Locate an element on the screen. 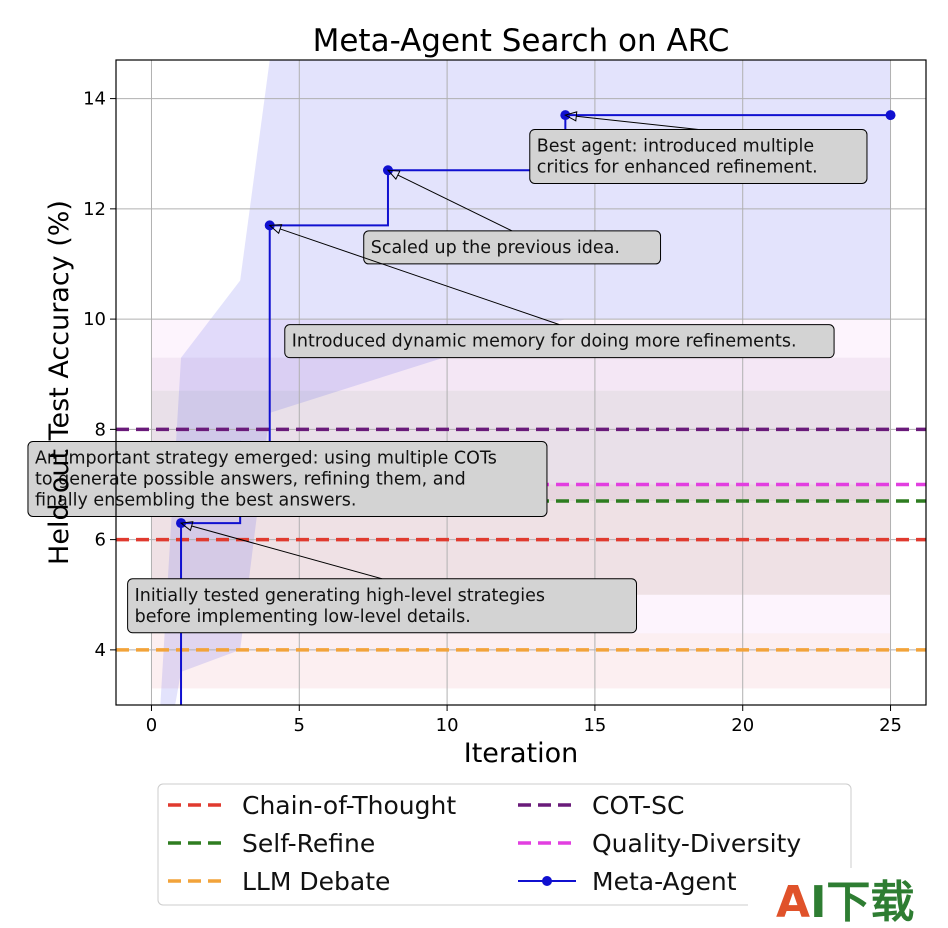 Image resolution: width=948 pixels, height=928 pixels. y-tick-label-0: 4 is located at coordinates (100, 650).